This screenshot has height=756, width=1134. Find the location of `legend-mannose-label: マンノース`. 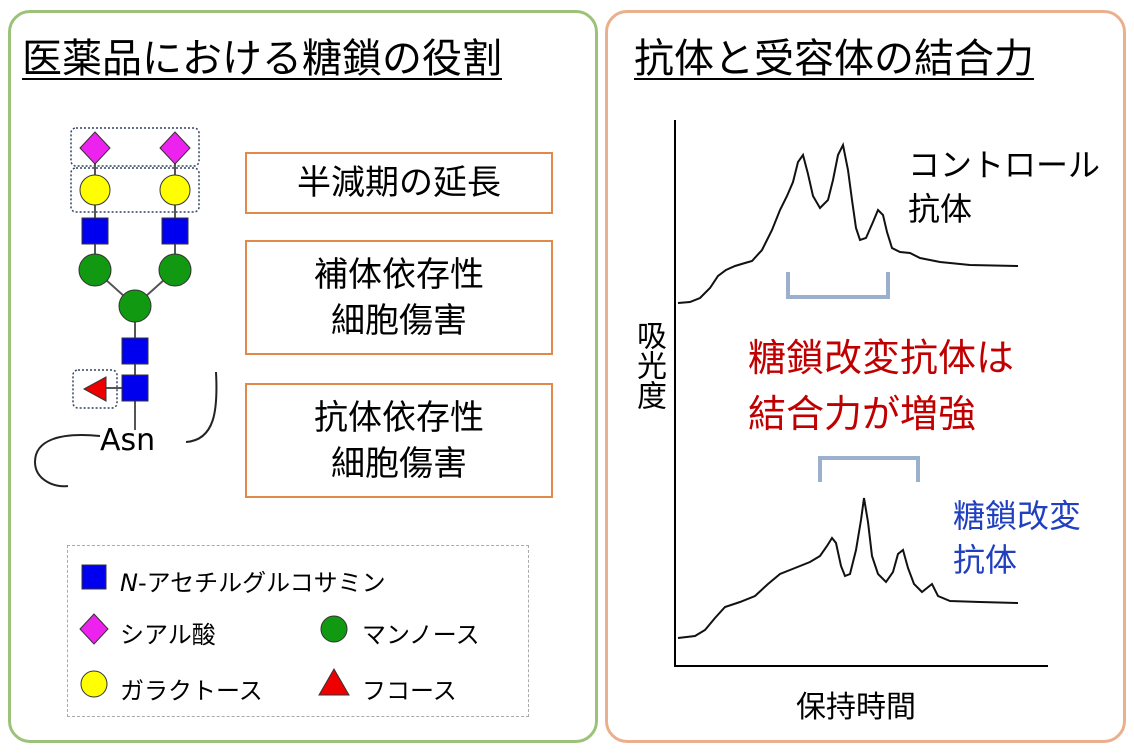

legend-mannose-label: マンノース is located at coordinates (421, 635).